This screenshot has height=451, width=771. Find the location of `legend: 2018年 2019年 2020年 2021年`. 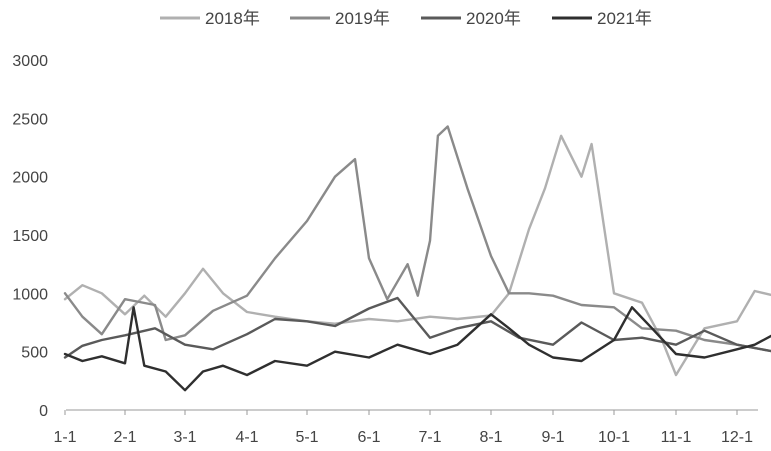

legend: 2018年 2019年 2020年 2021年 is located at coordinates (406, 18).